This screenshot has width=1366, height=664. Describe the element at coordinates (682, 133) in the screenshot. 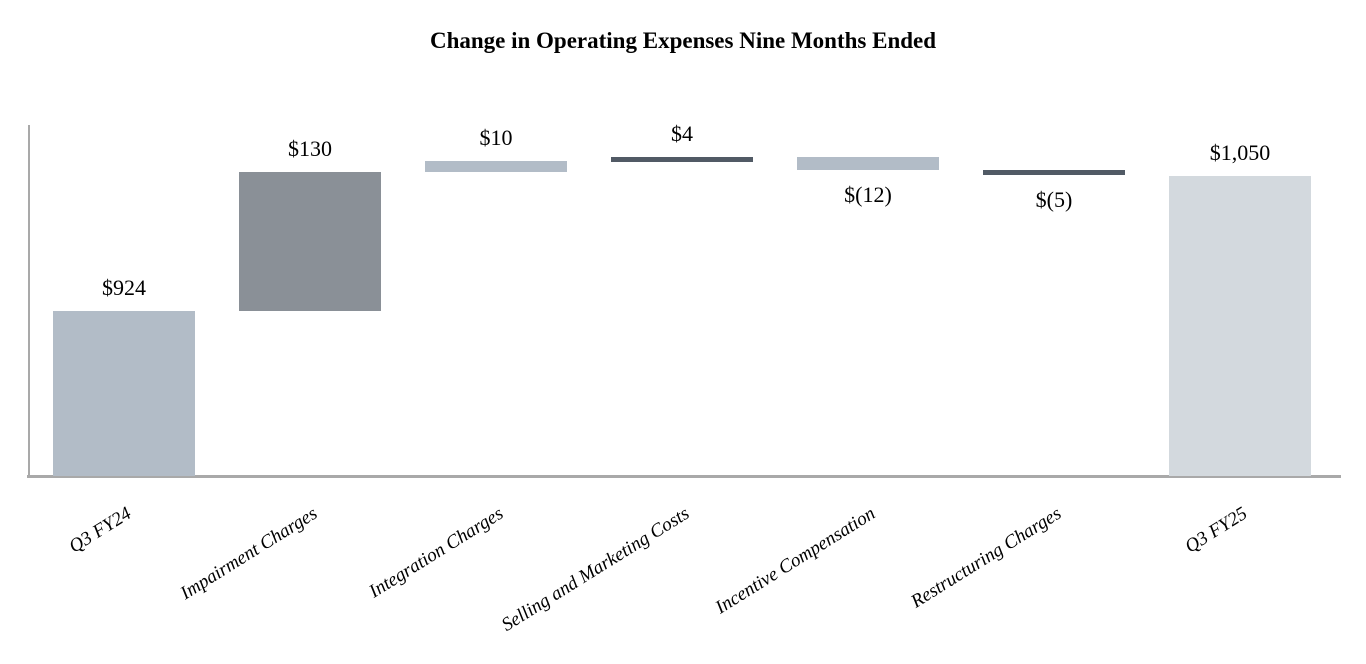

I see `value-label-selling-and-marketing-costs: $4` at that location.